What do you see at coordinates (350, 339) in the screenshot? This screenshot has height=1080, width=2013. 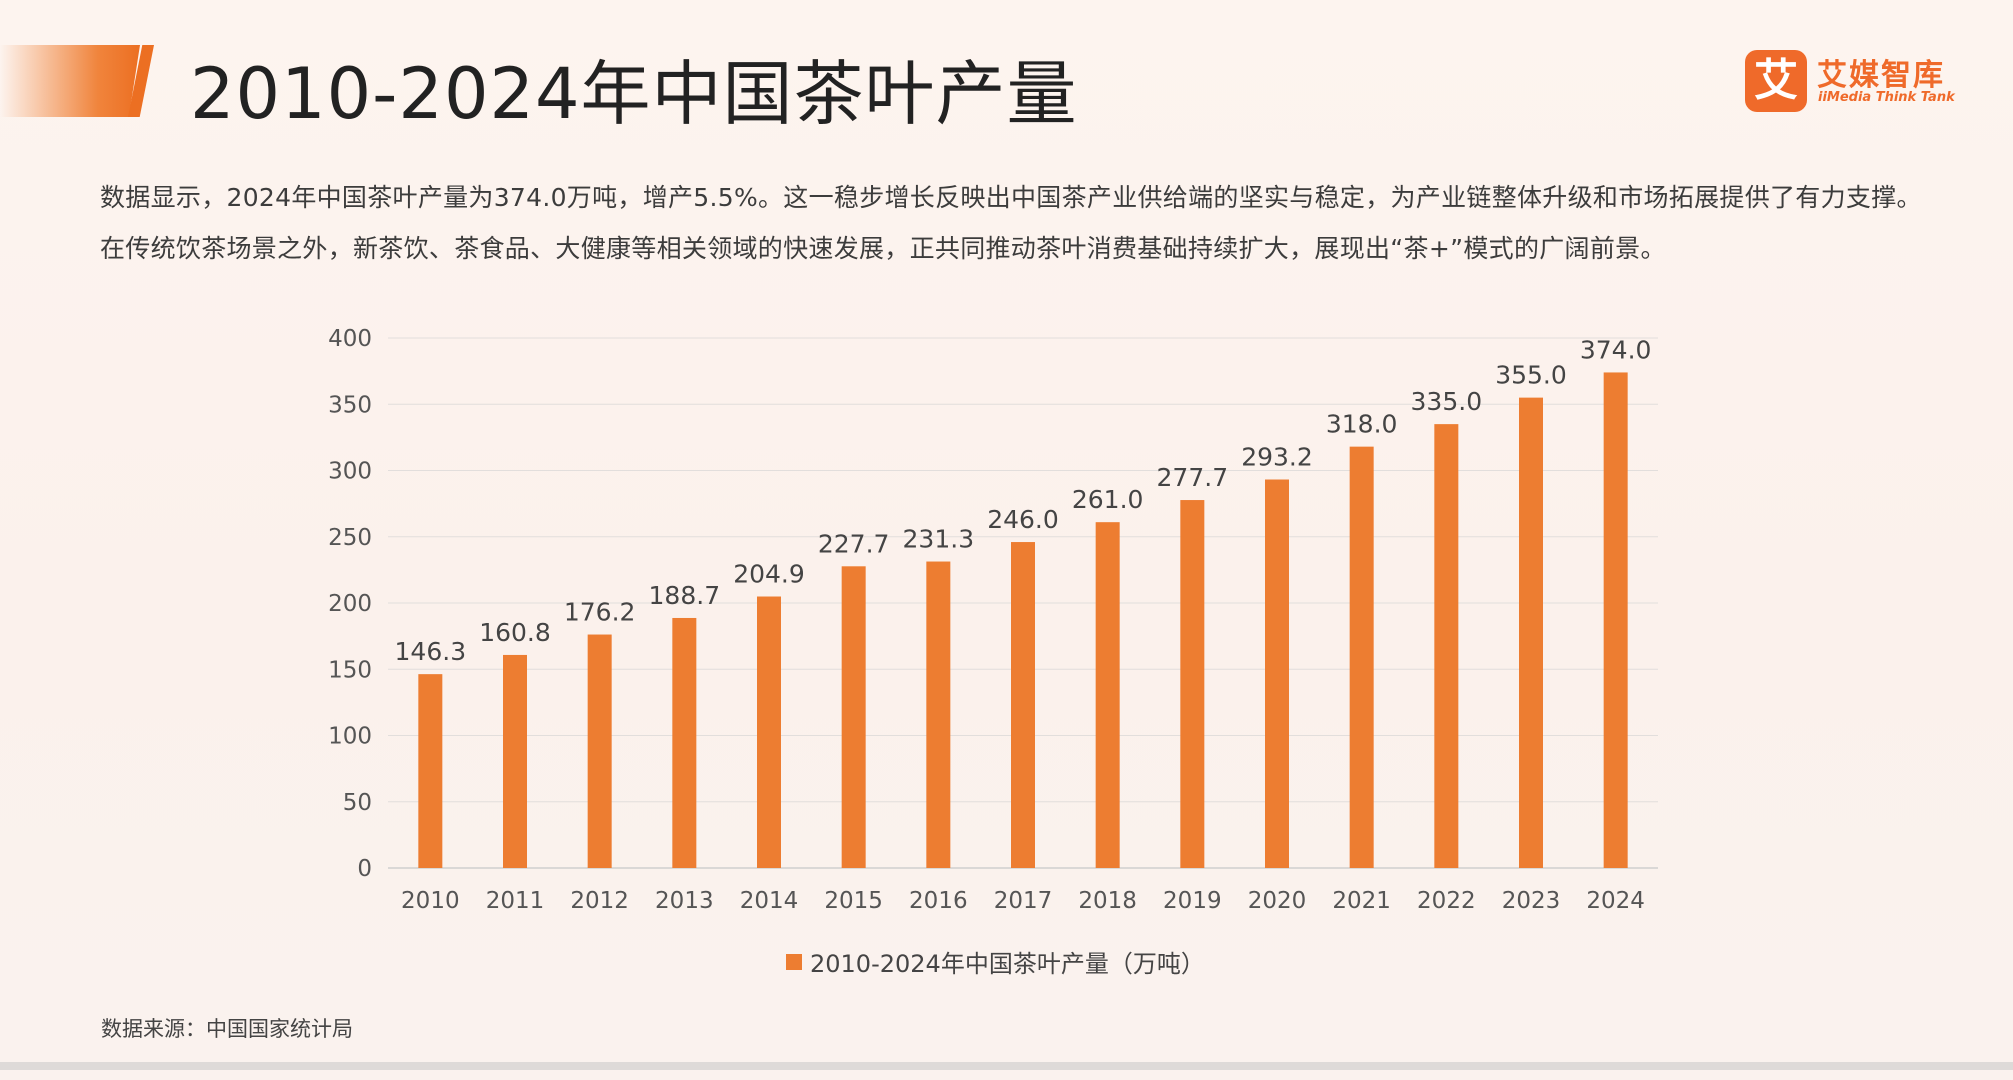 I see `y-tick-label: 400` at bounding box center [350, 339].